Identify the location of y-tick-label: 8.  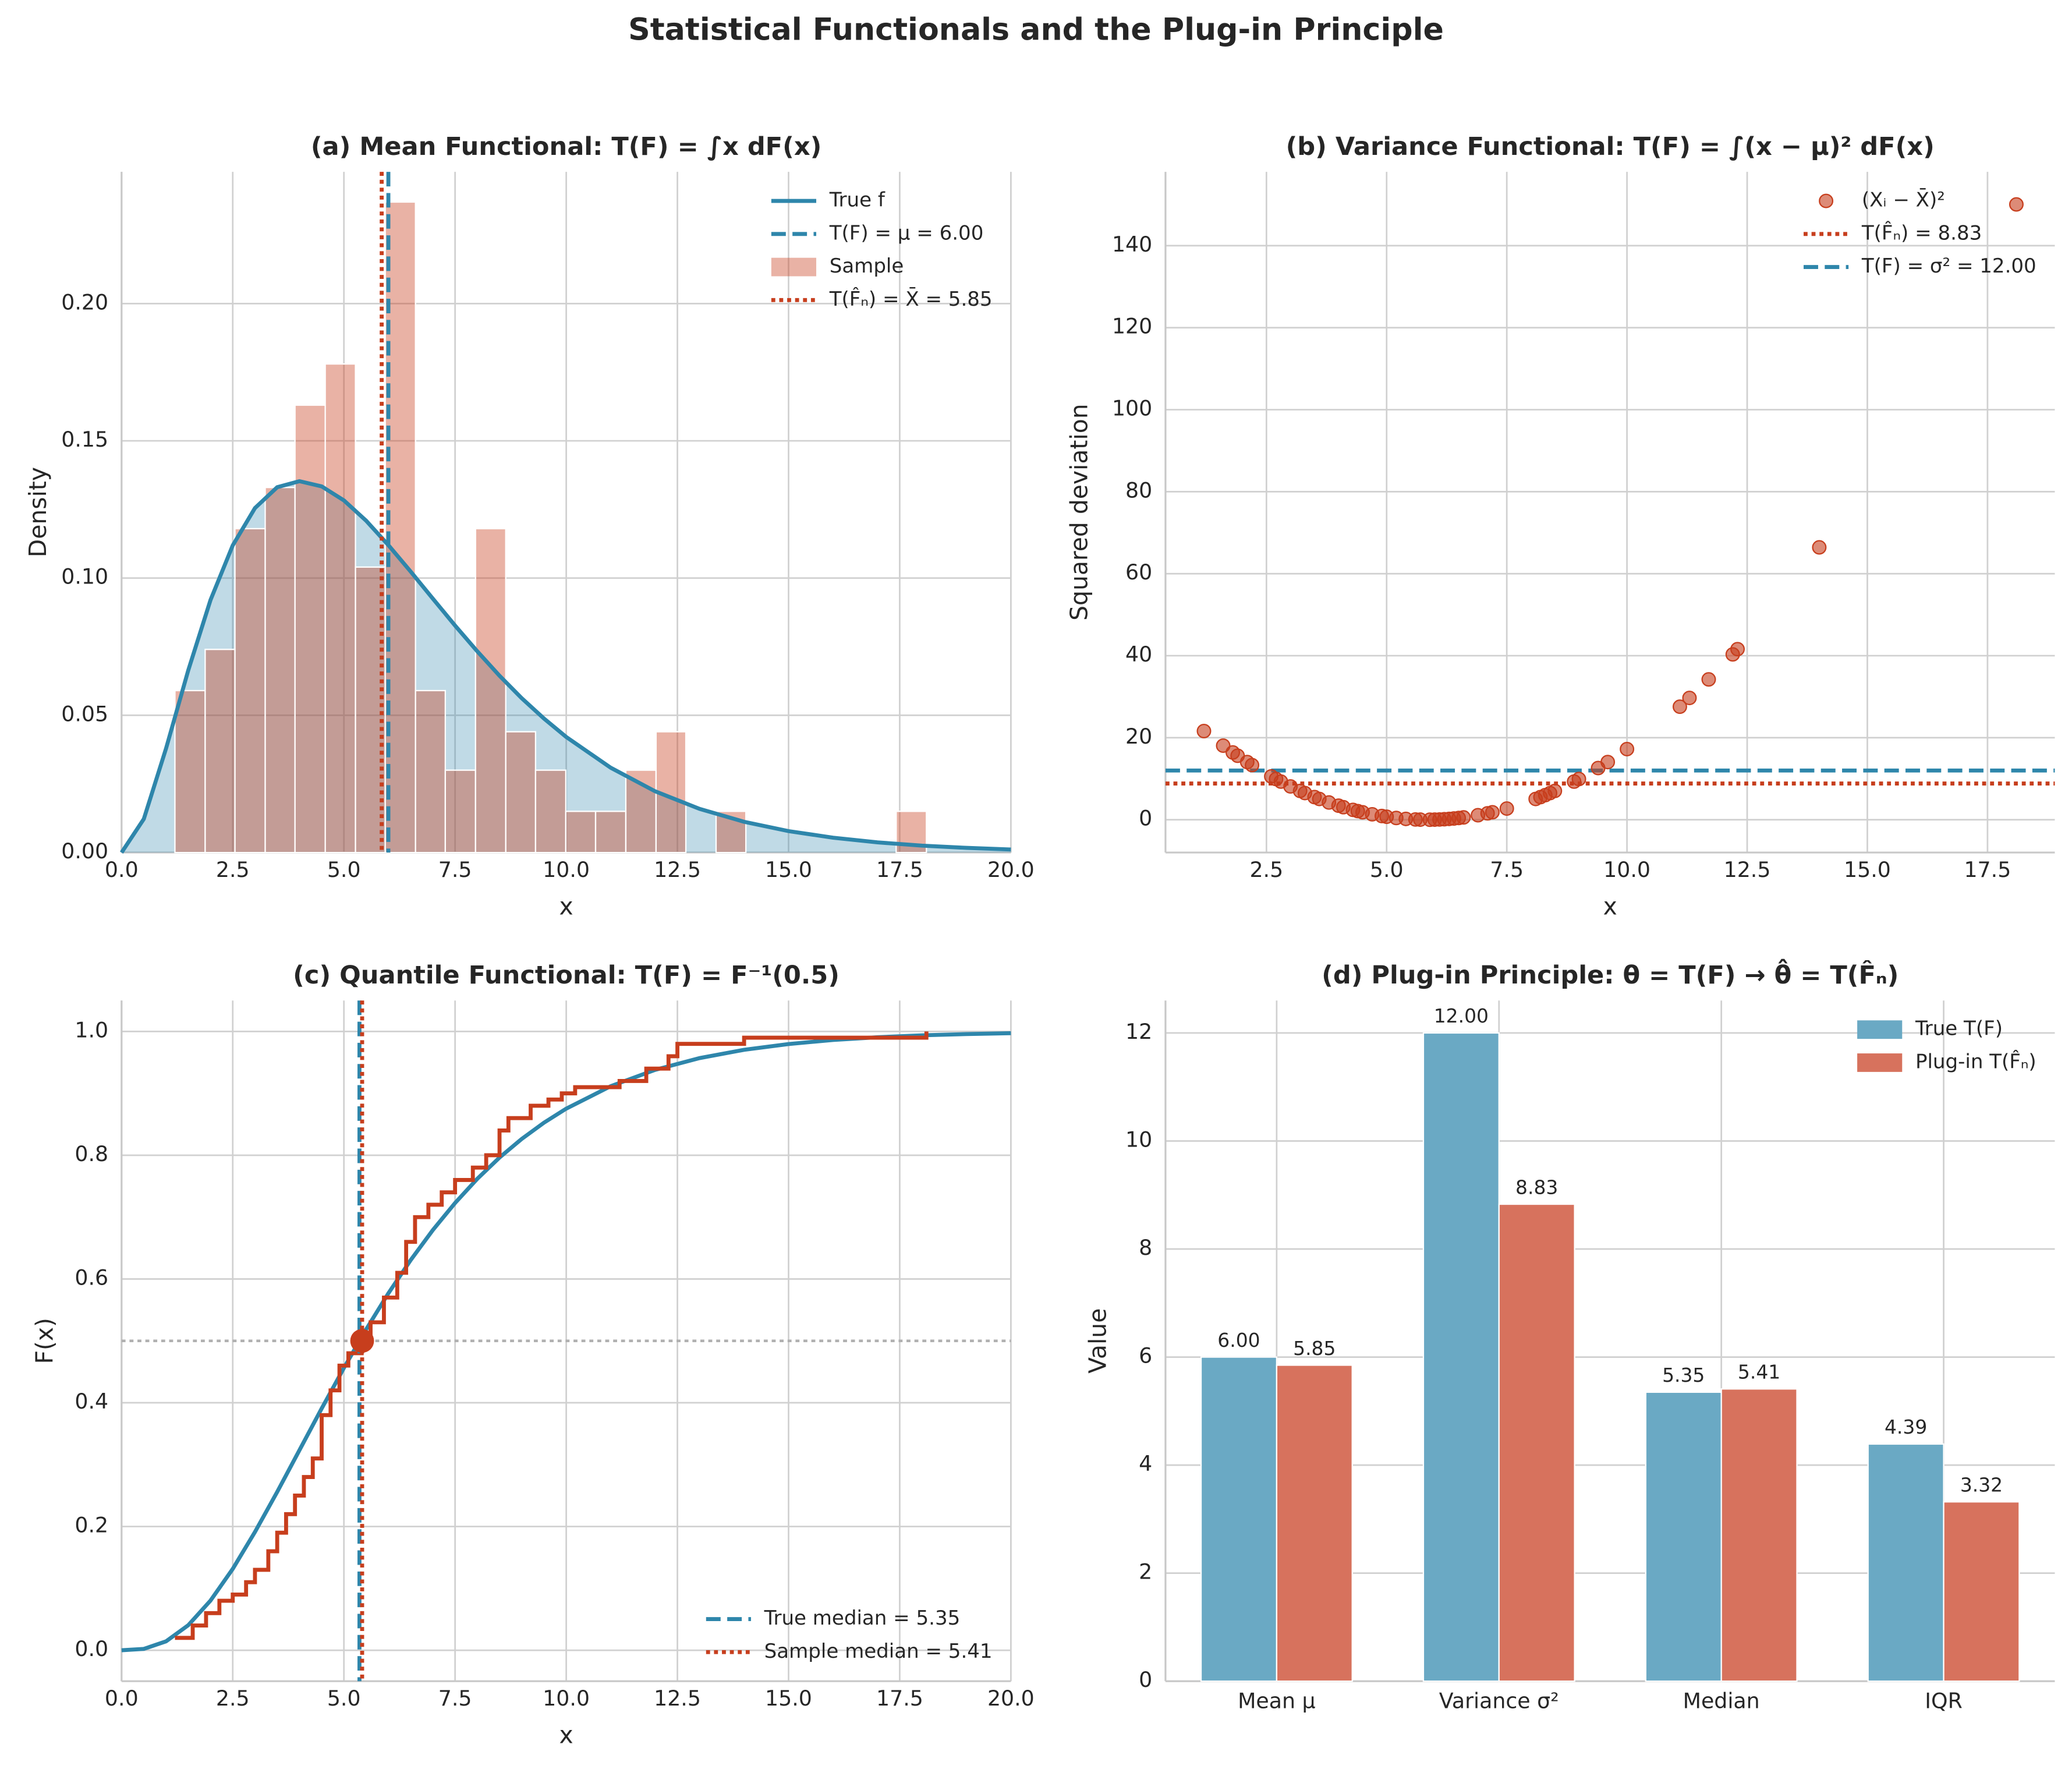
(1146, 1247).